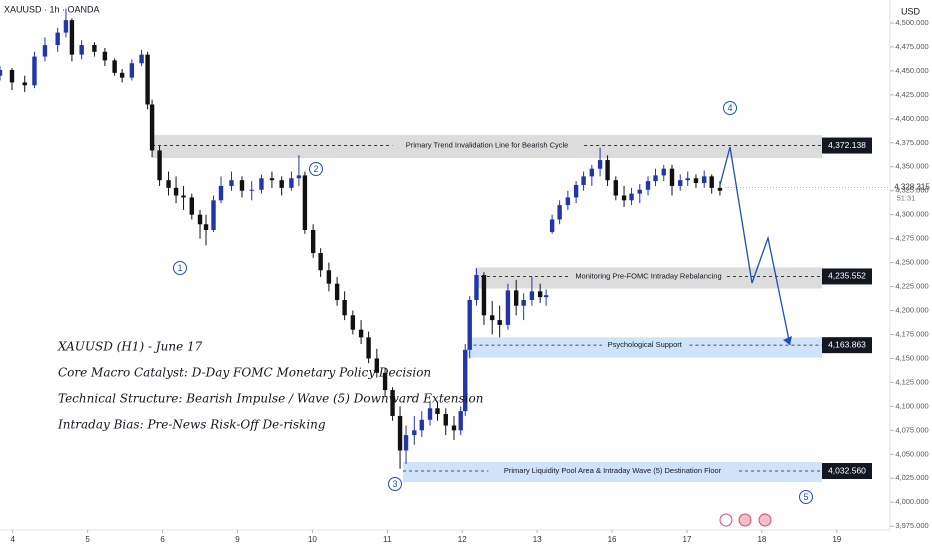 The image size is (932, 550). Describe the element at coordinates (387, 539) in the screenshot. I see `x-tick-label: 11` at that location.